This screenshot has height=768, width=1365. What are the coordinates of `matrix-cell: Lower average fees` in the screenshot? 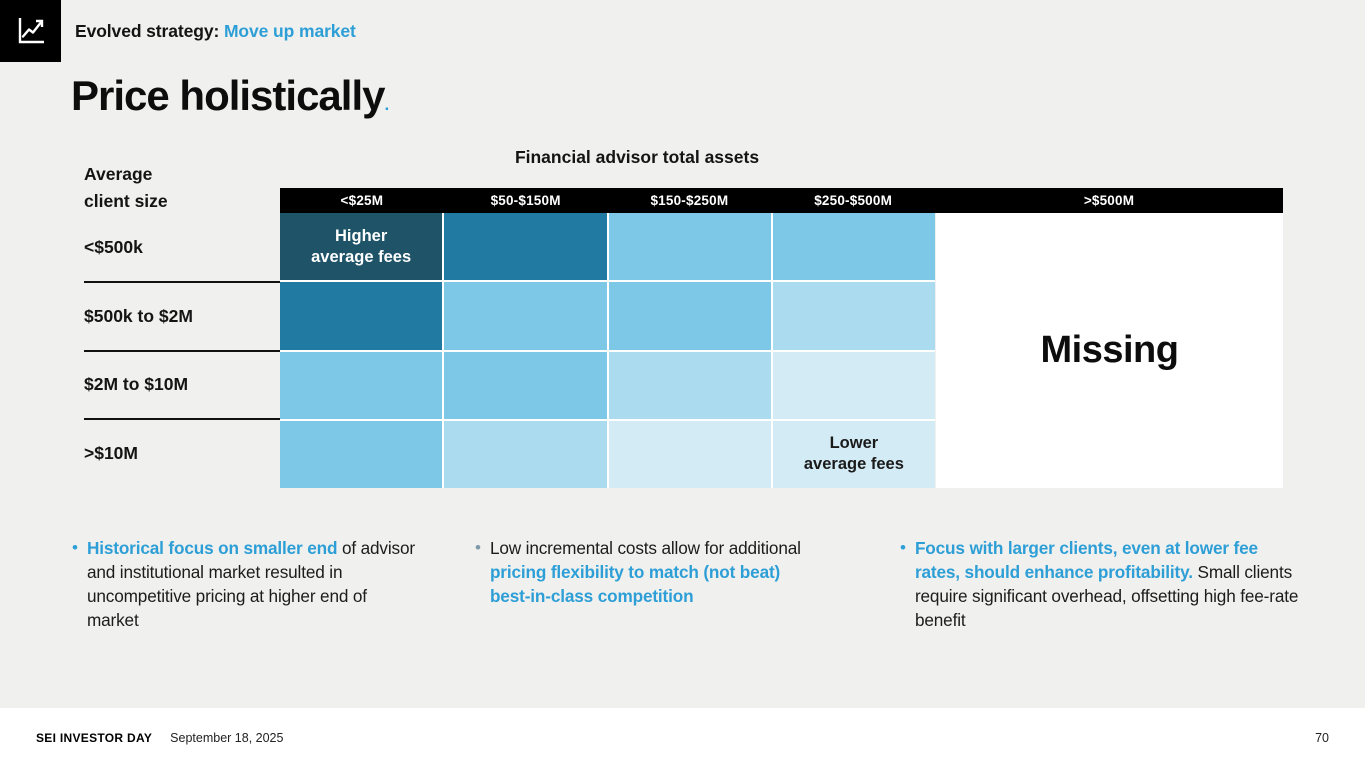 It's located at (853, 454).